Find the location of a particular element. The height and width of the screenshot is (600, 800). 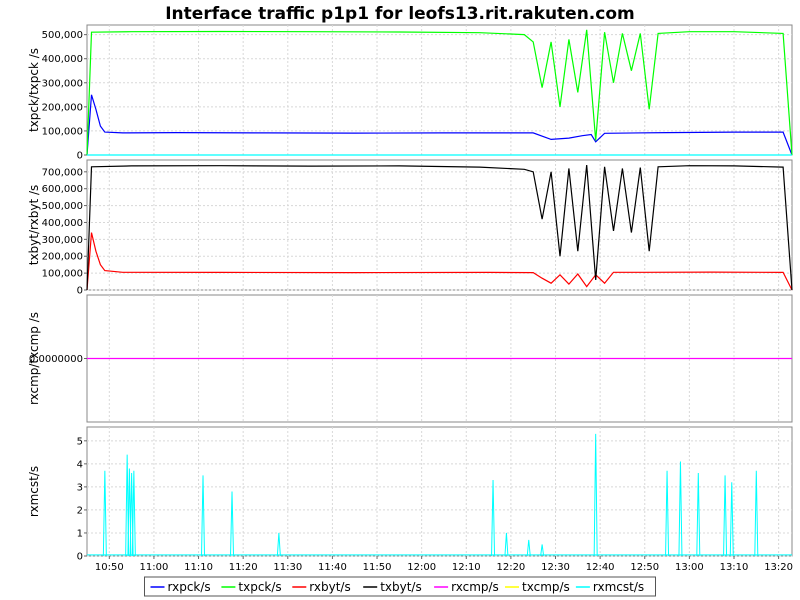

legend-item-rxcmp-s: rxcmp/s is located at coordinates (466, 587).